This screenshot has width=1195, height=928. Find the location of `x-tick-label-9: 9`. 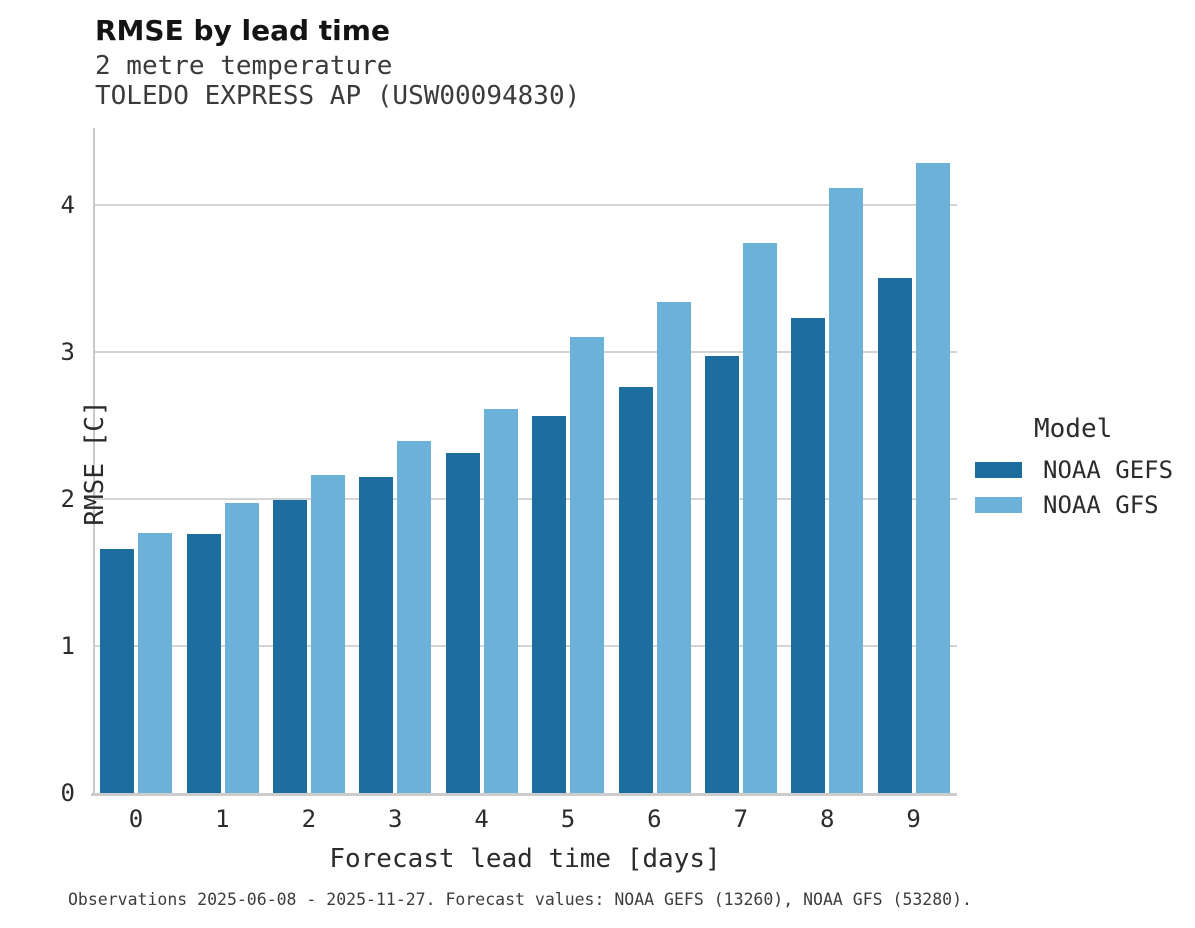

x-tick-label-9: 9 is located at coordinates (913, 819).